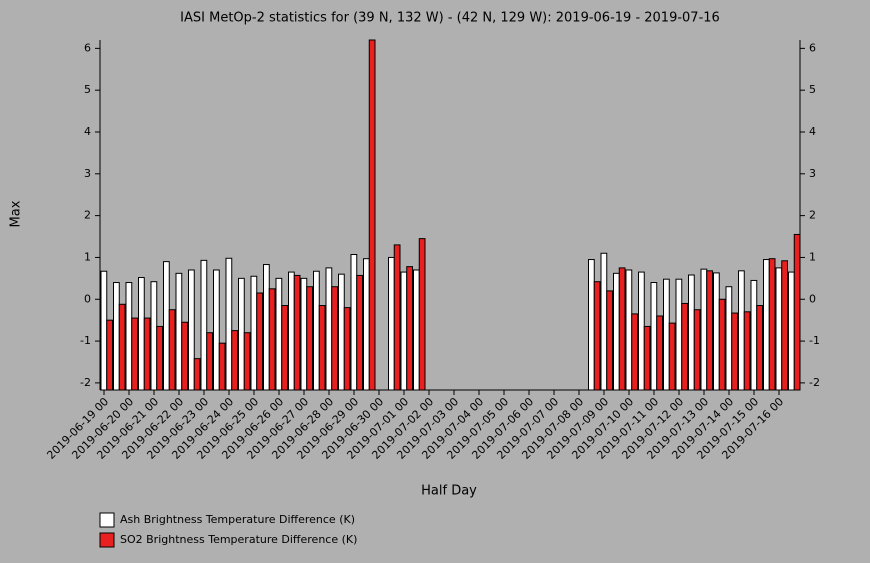 The width and height of the screenshot is (870, 563). I want to click on y-tick-label: 0, so click(87, 298).